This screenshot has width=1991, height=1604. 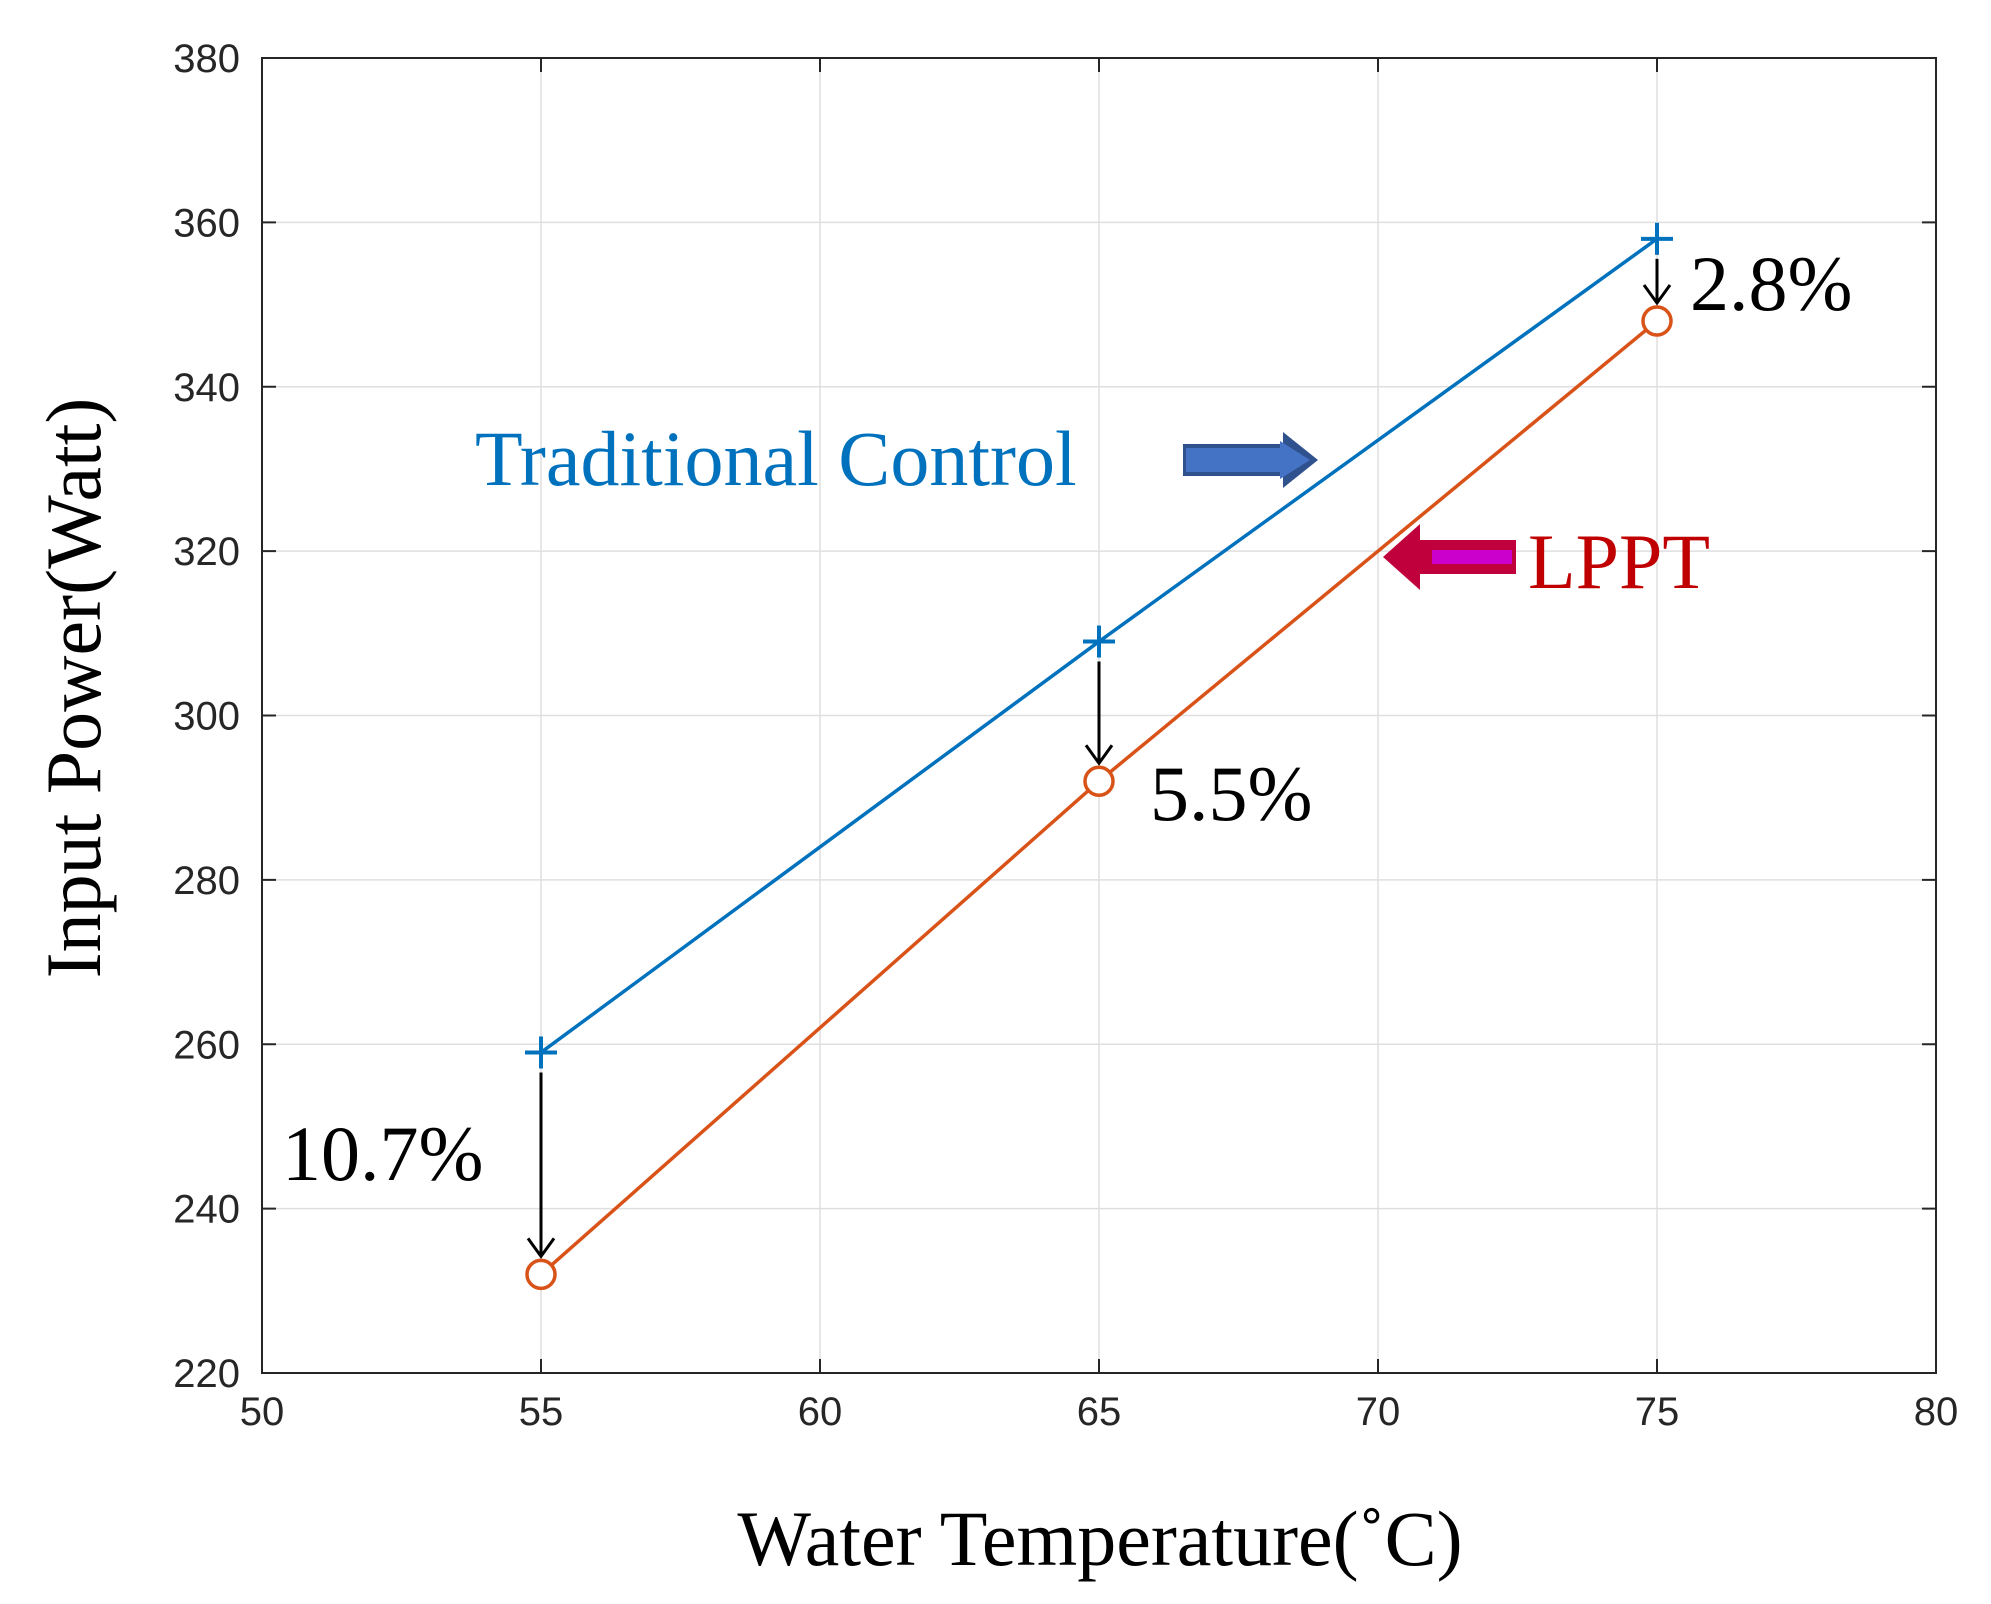 What do you see at coordinates (206, 388) in the screenshot?
I see `y-tick-label: 340` at bounding box center [206, 388].